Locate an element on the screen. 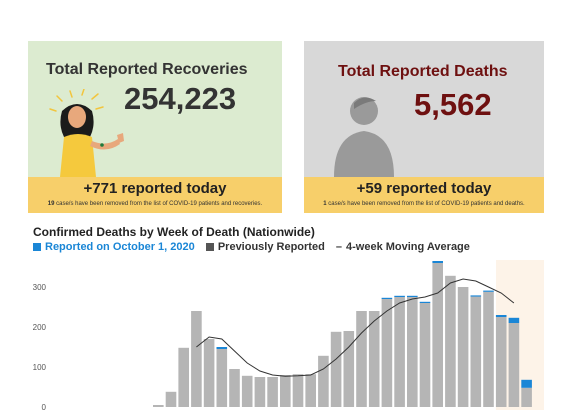 The height and width of the screenshot is (410, 567). recoveries-title: Total Reported Recoveries is located at coordinates (147, 69).